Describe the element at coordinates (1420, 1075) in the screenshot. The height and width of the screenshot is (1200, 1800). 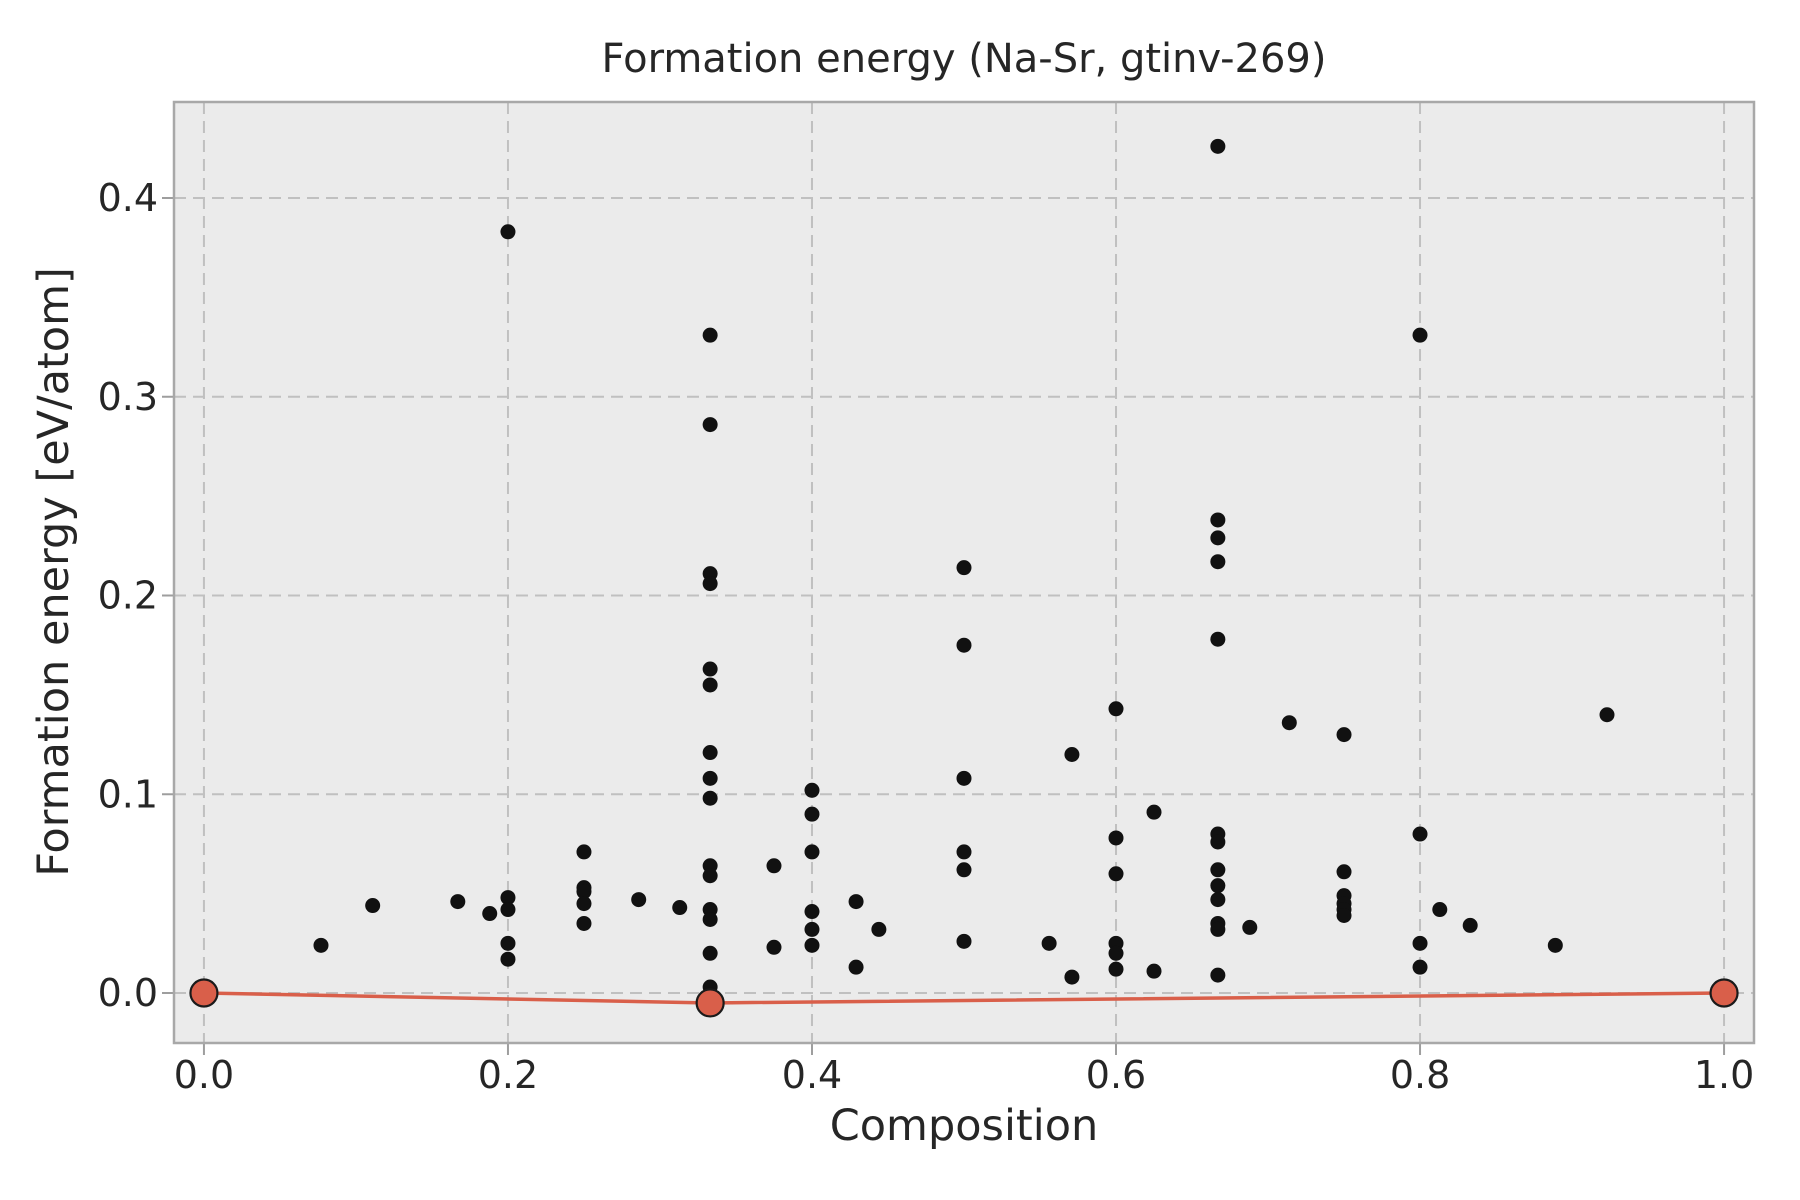
I see `x-tick-label: 0.8` at that location.